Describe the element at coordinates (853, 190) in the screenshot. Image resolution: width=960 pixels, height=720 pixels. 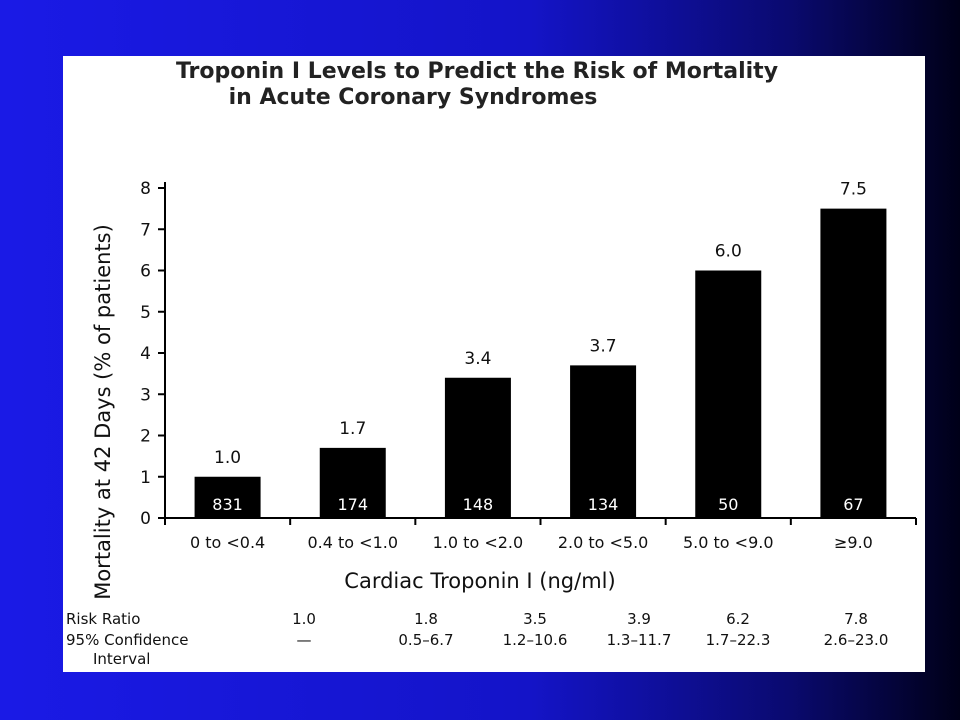
I see `bar-value-label: 7.5` at that location.